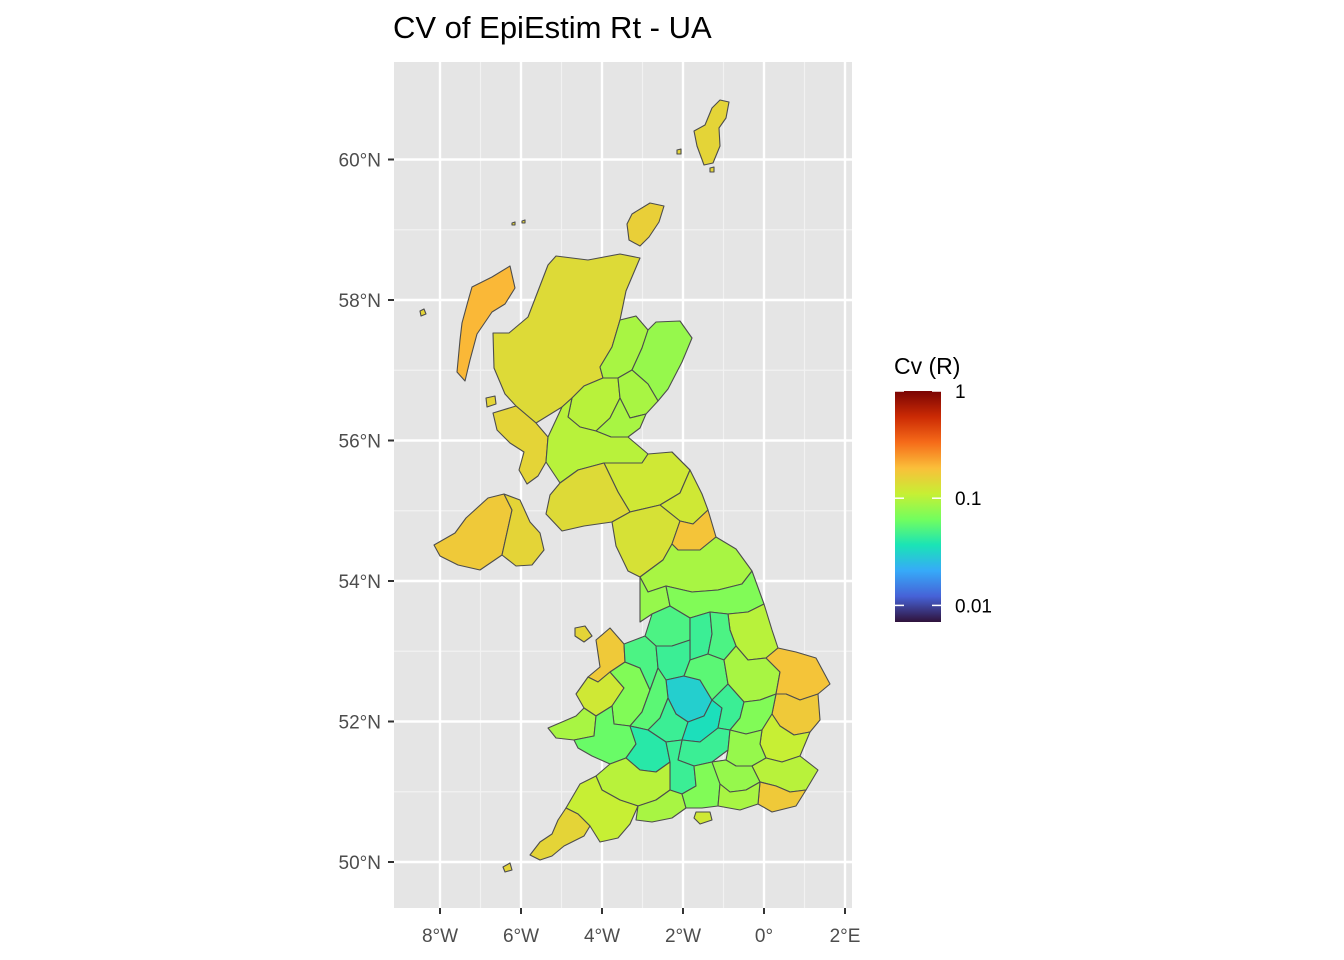 The image size is (1344, 960). Describe the element at coordinates (560, 834) in the screenshot. I see `region-cornwall` at that location.